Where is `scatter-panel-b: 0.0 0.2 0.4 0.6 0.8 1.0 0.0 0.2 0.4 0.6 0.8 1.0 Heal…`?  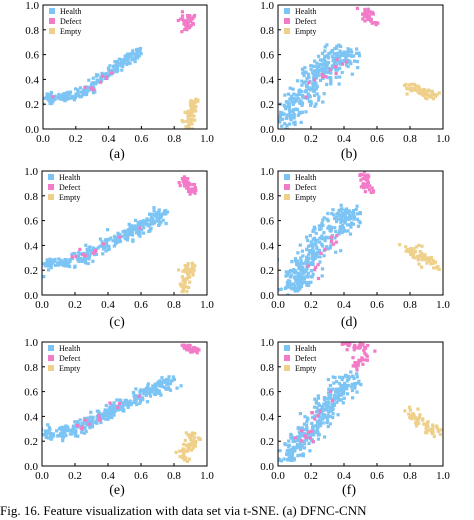 scatter-panel-b: 0.0 0.2 0.4 0.6 0.8 1.0 0.0 0.2 0.4 0.6 0.8 1.0 Heal… is located at coordinates (355, 81).